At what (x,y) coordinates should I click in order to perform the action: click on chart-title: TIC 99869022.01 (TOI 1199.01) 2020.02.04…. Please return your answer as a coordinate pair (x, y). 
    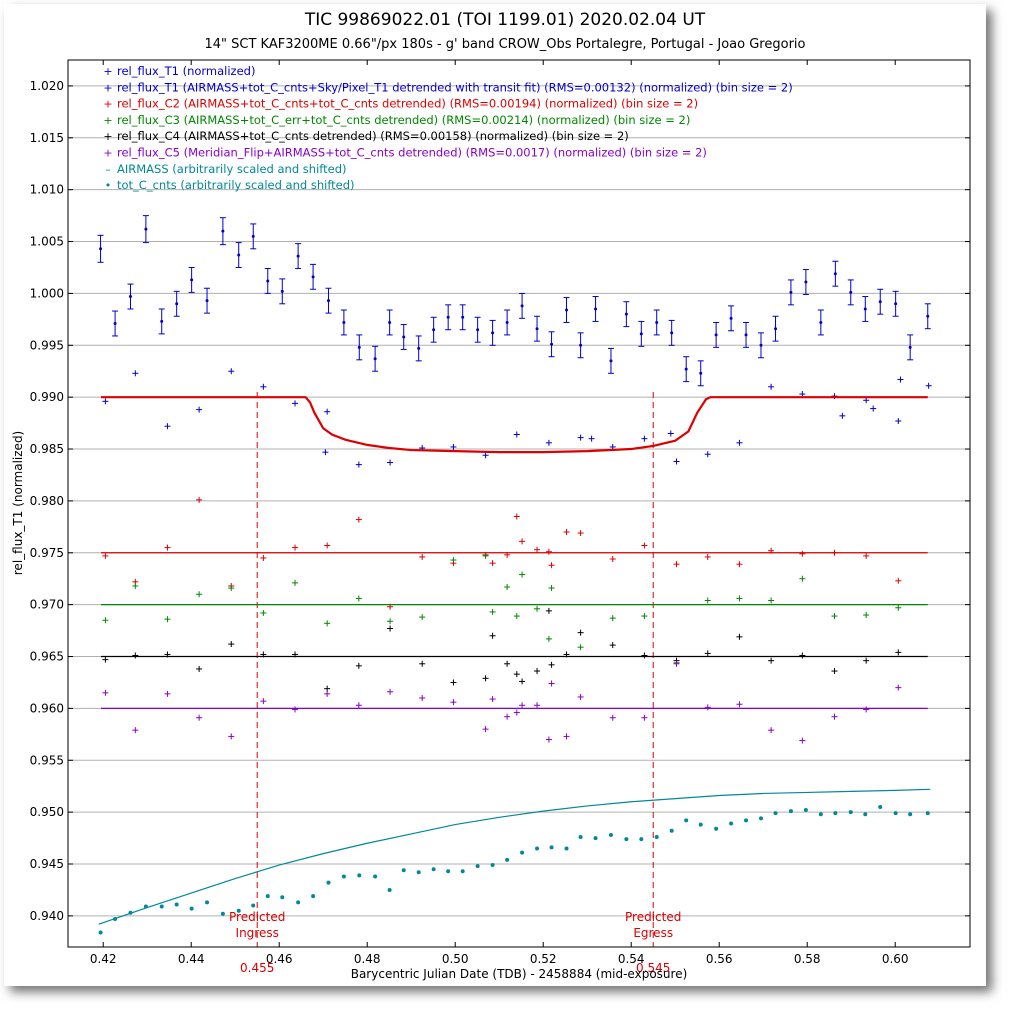
    Looking at the image, I should click on (505, 20).